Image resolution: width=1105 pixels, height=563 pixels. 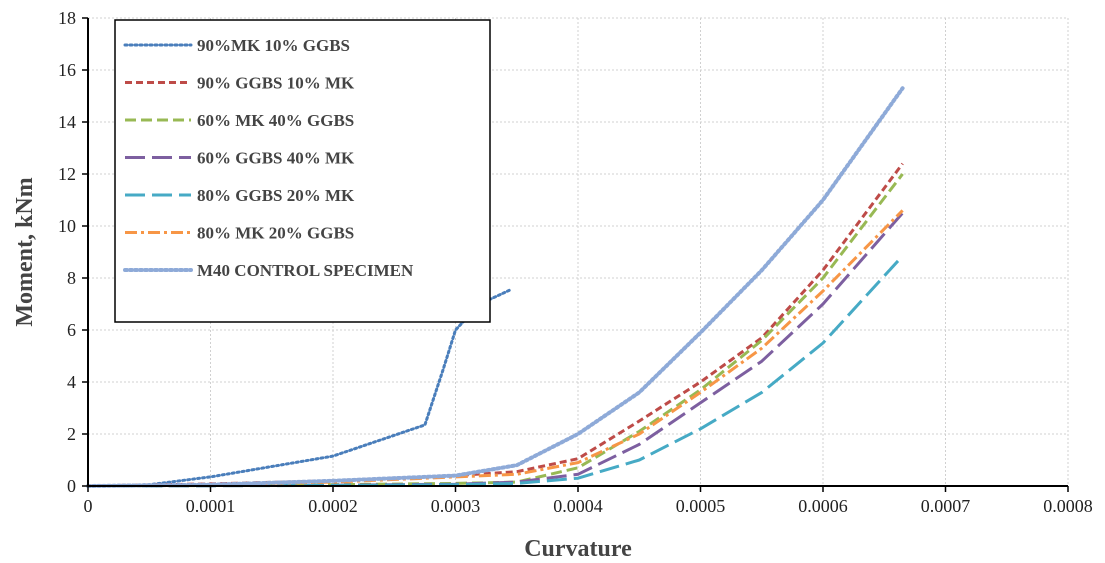 I want to click on x-tick-label: 0.0001, so click(x=211, y=506).